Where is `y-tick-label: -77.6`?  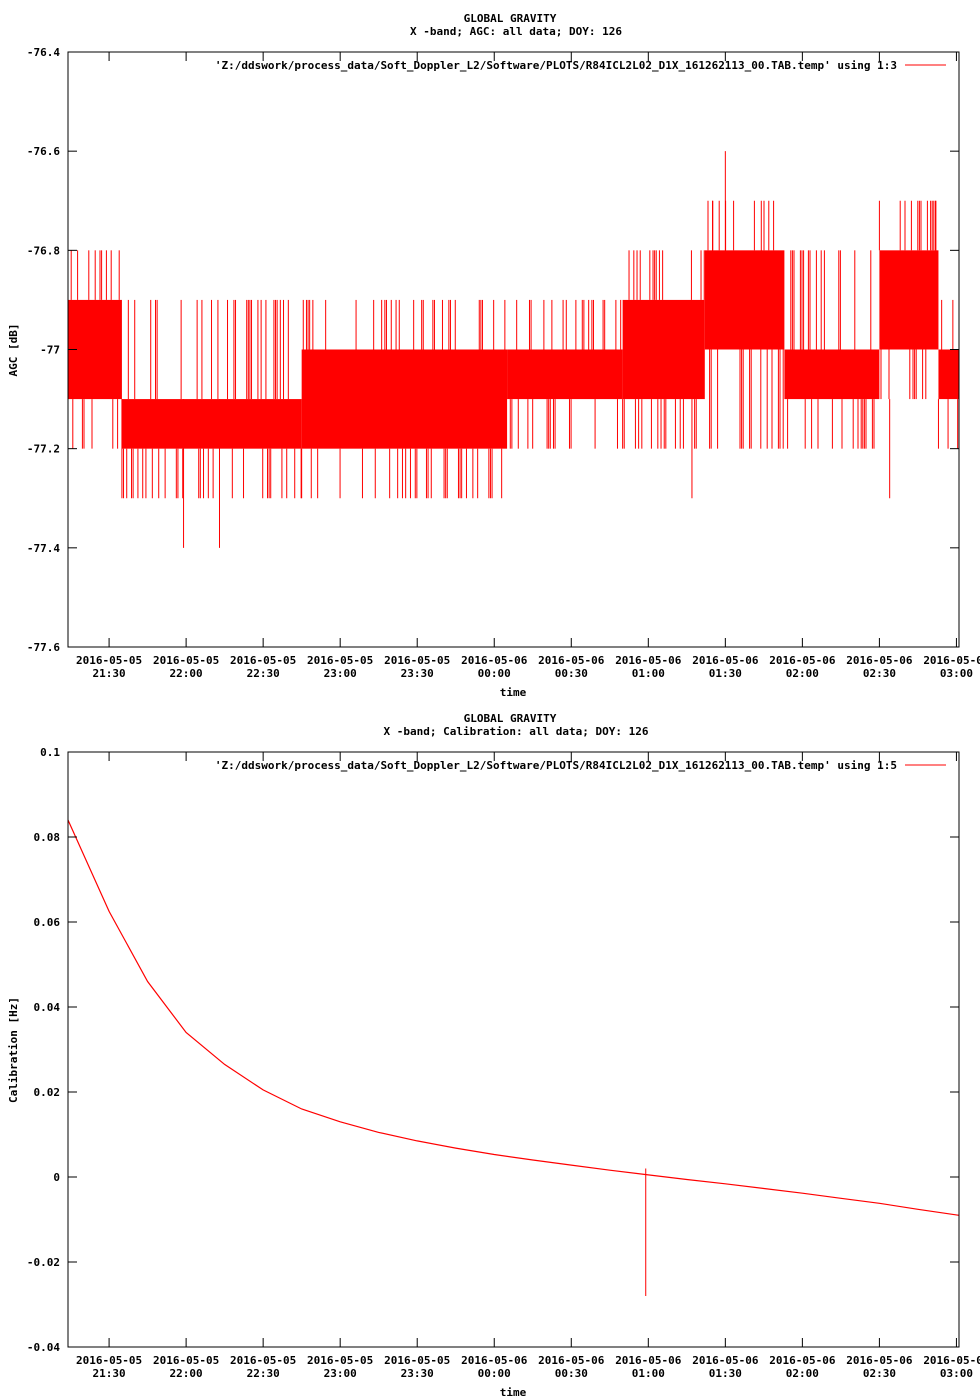
y-tick-label: -77.6 is located at coordinates (43, 647).